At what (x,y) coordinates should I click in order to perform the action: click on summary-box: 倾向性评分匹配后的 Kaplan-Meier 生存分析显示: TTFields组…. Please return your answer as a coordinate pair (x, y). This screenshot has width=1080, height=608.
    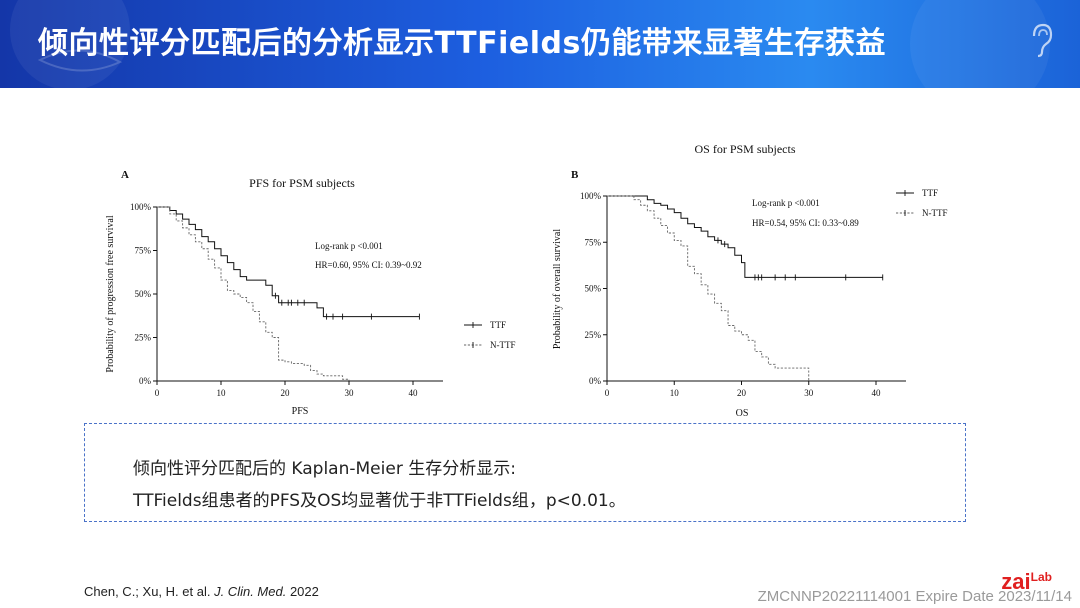
    Looking at the image, I should click on (525, 472).